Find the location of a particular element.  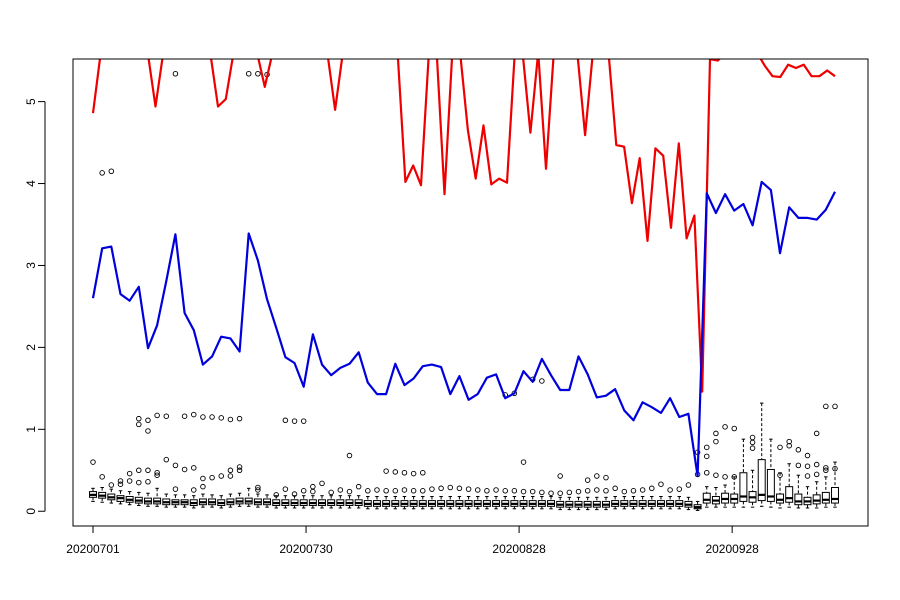

y-tick-label: 1 is located at coordinates (31, 429).